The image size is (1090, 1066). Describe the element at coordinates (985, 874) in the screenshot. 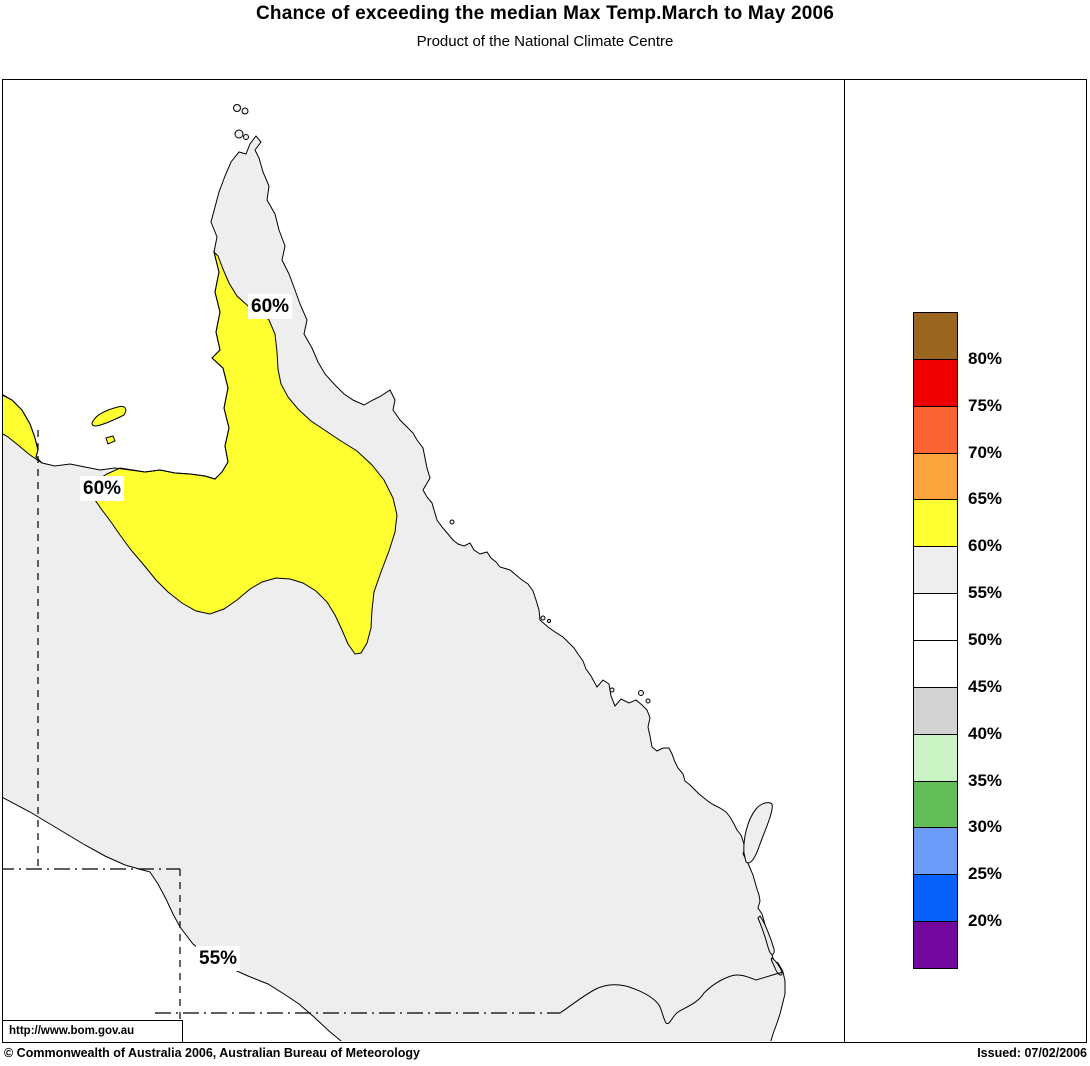

I see `legend-label-25%: 25%` at that location.